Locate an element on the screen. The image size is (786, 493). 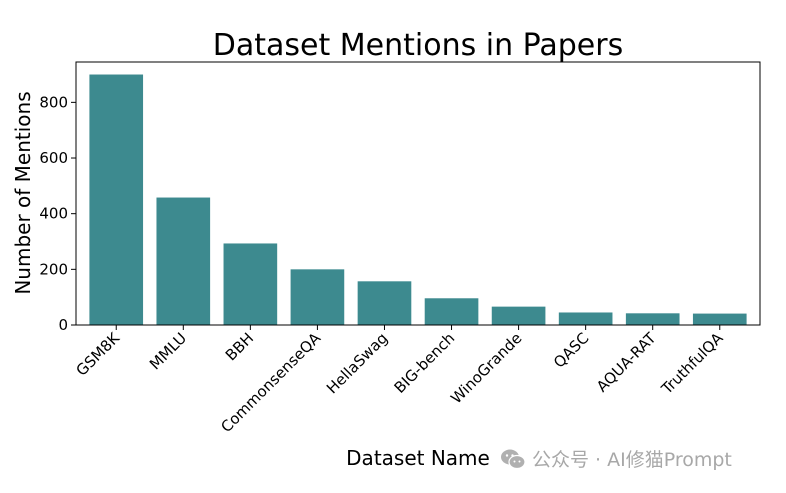
x-axis-label: Dataset Name is located at coordinates (418, 458).